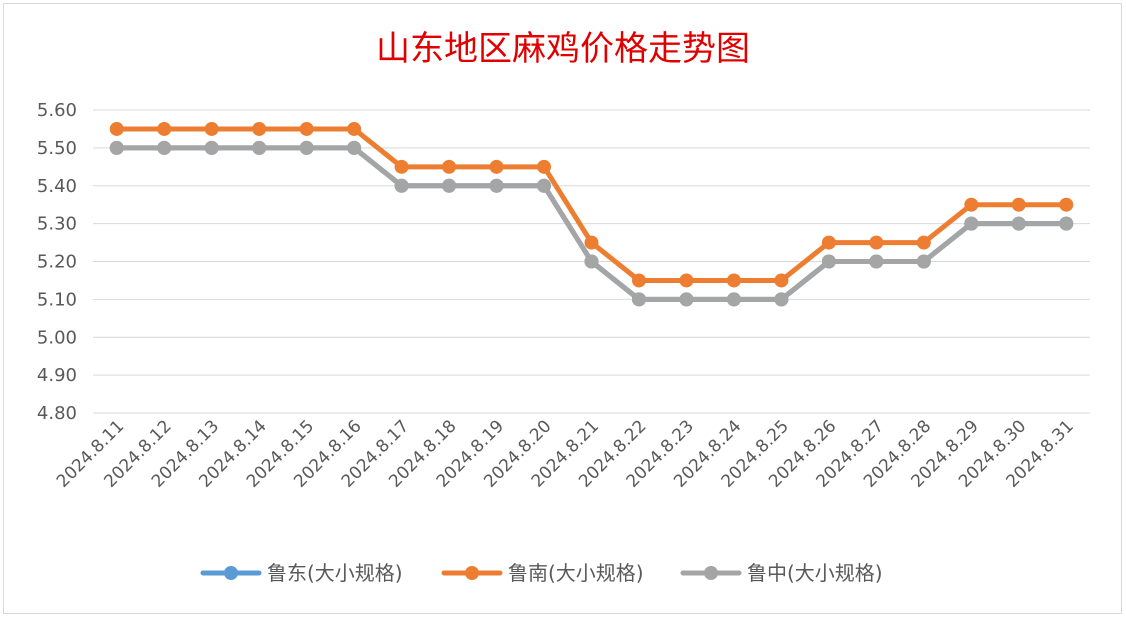 Image resolution: width=1126 pixels, height=622 pixels. I want to click on legend-item: 鲁南(大小规格), so click(542, 573).